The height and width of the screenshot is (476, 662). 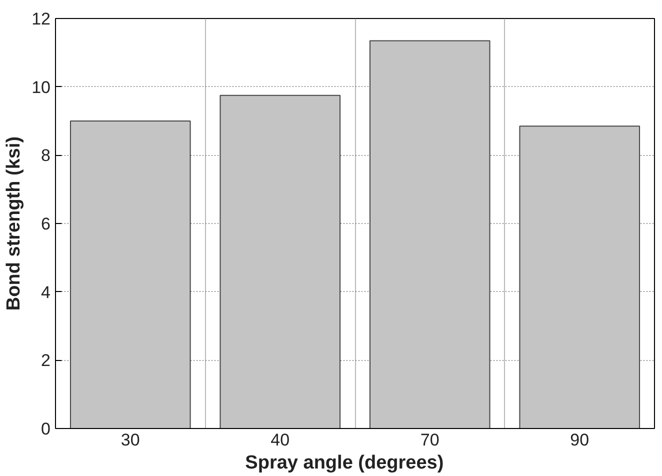 What do you see at coordinates (46, 156) in the screenshot?
I see `y-tick-label: 8` at bounding box center [46, 156].